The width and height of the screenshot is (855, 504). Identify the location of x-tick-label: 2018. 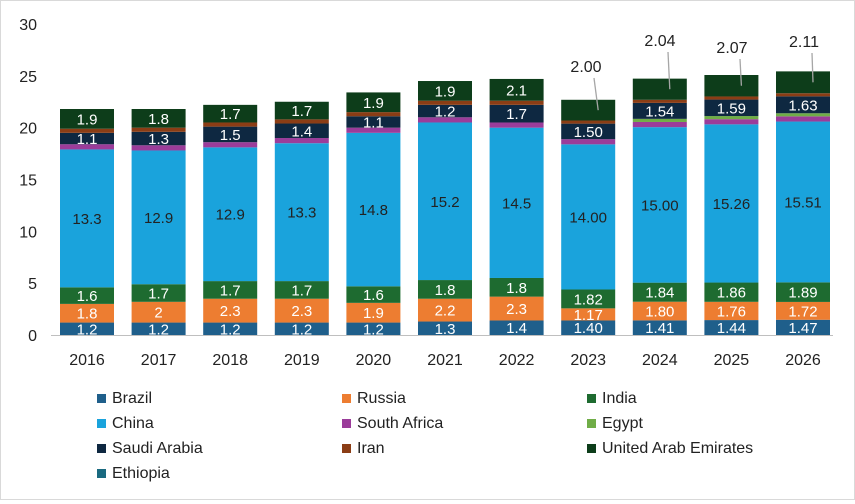
(230, 360).